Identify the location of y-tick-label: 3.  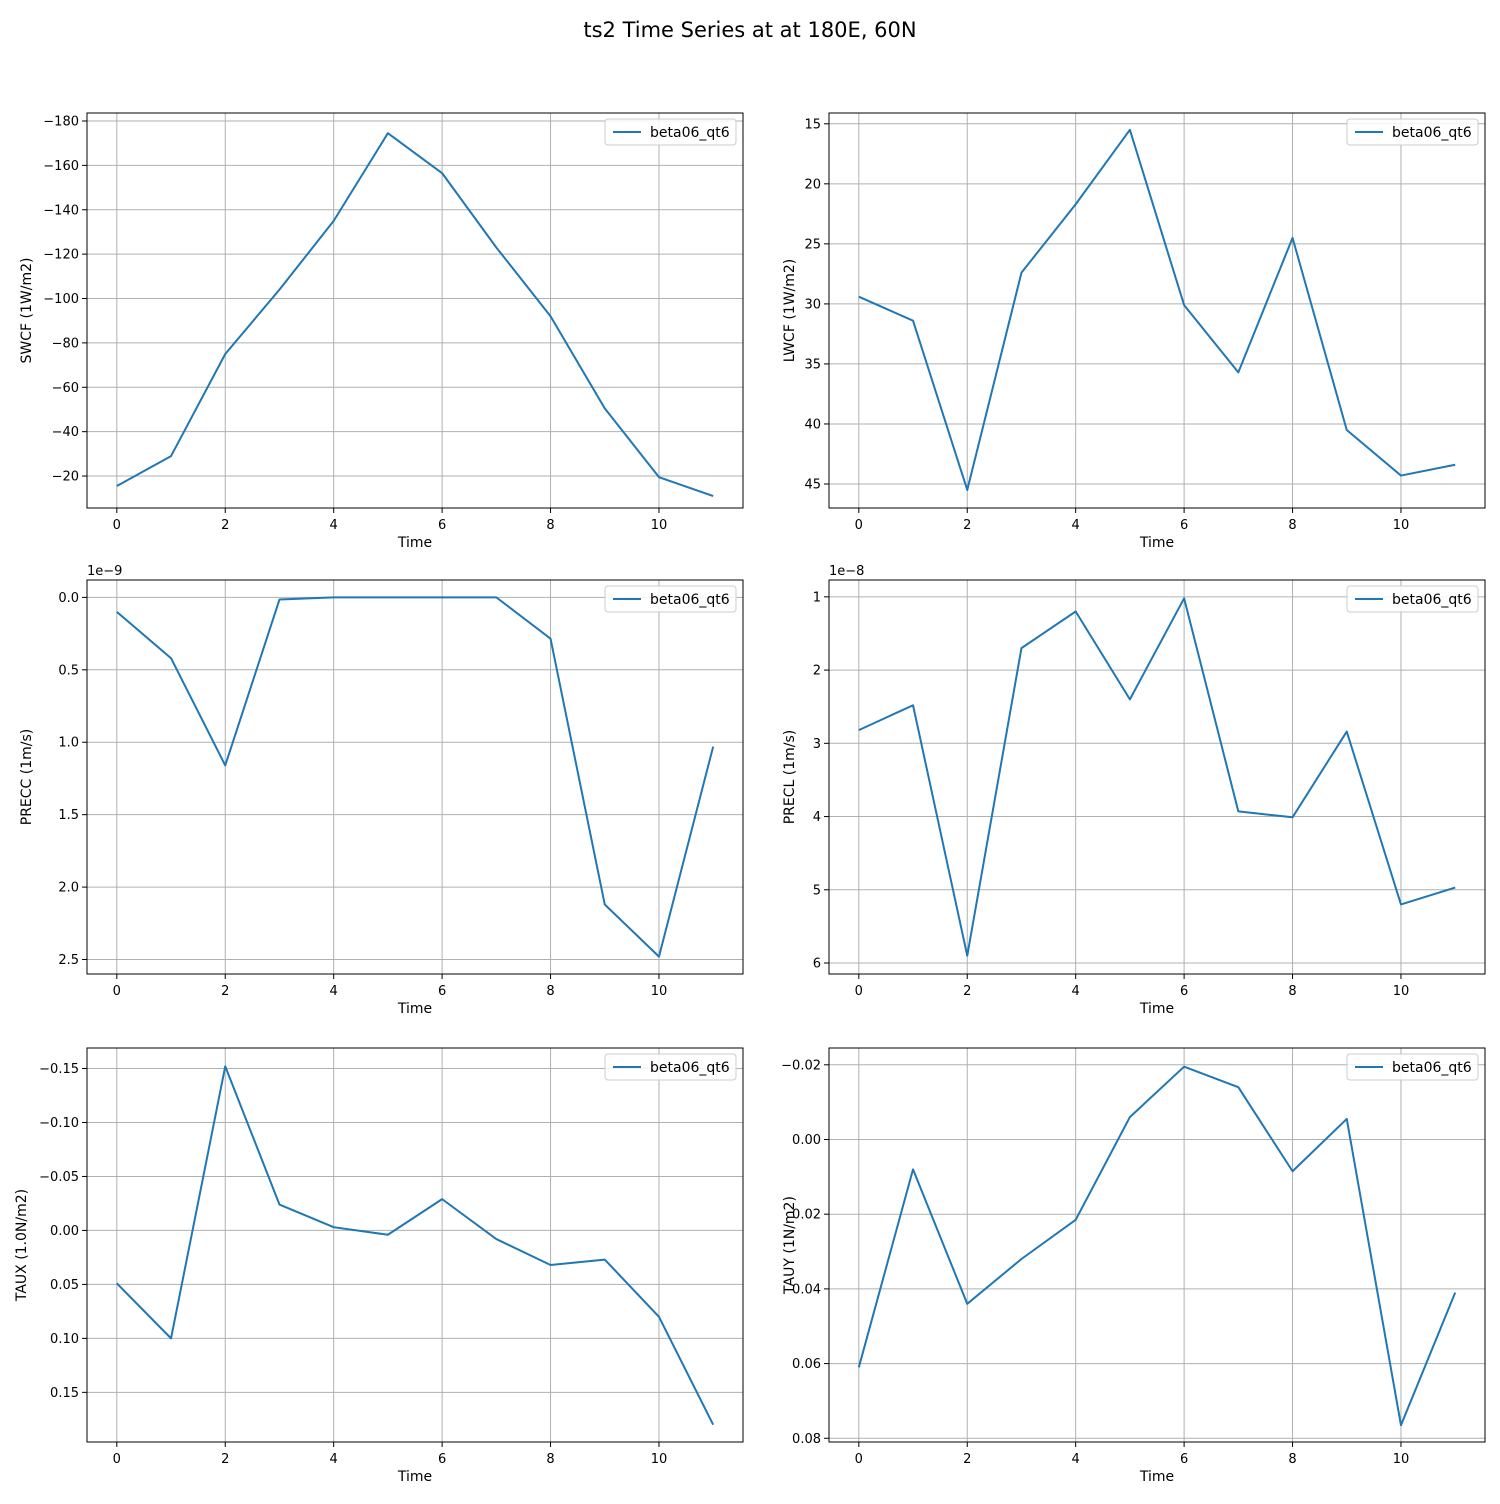
(817, 744).